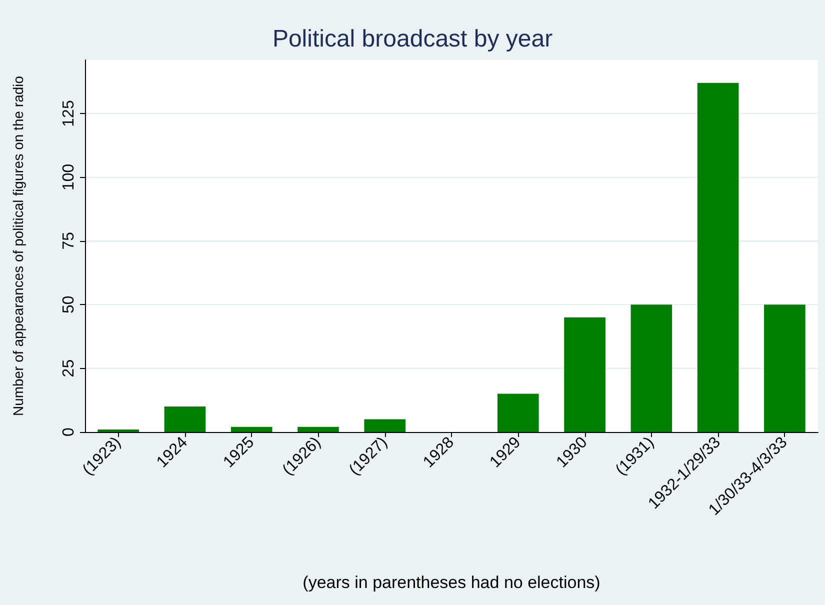 The image size is (825, 605). What do you see at coordinates (69, 177) in the screenshot?
I see `y-tick-label: 100` at bounding box center [69, 177].